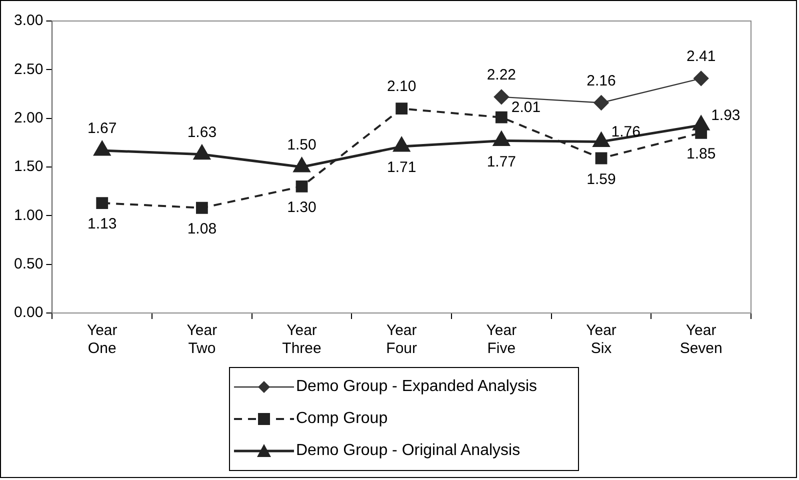 This screenshot has width=799, height=480. What do you see at coordinates (501, 75) in the screenshot?
I see `data-label: 2.22` at bounding box center [501, 75].